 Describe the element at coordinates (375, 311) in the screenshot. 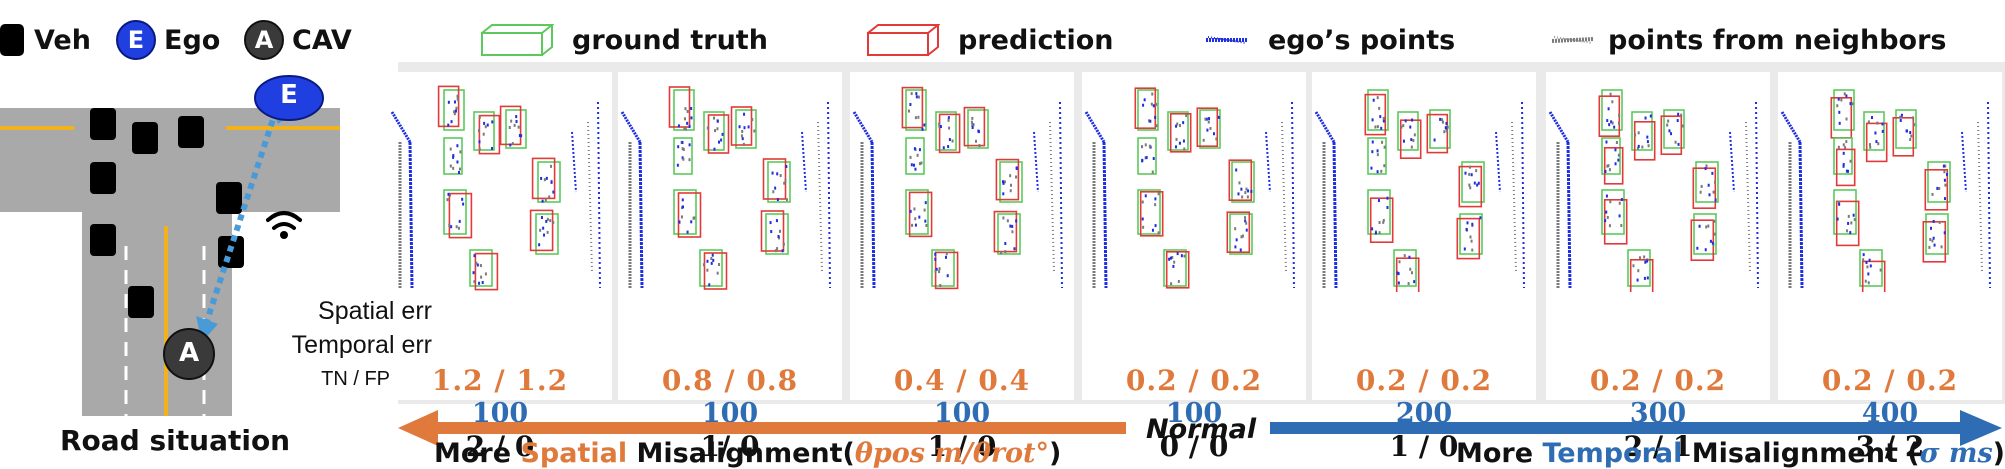

I see `row-label-spatial: Spatial err` at that location.